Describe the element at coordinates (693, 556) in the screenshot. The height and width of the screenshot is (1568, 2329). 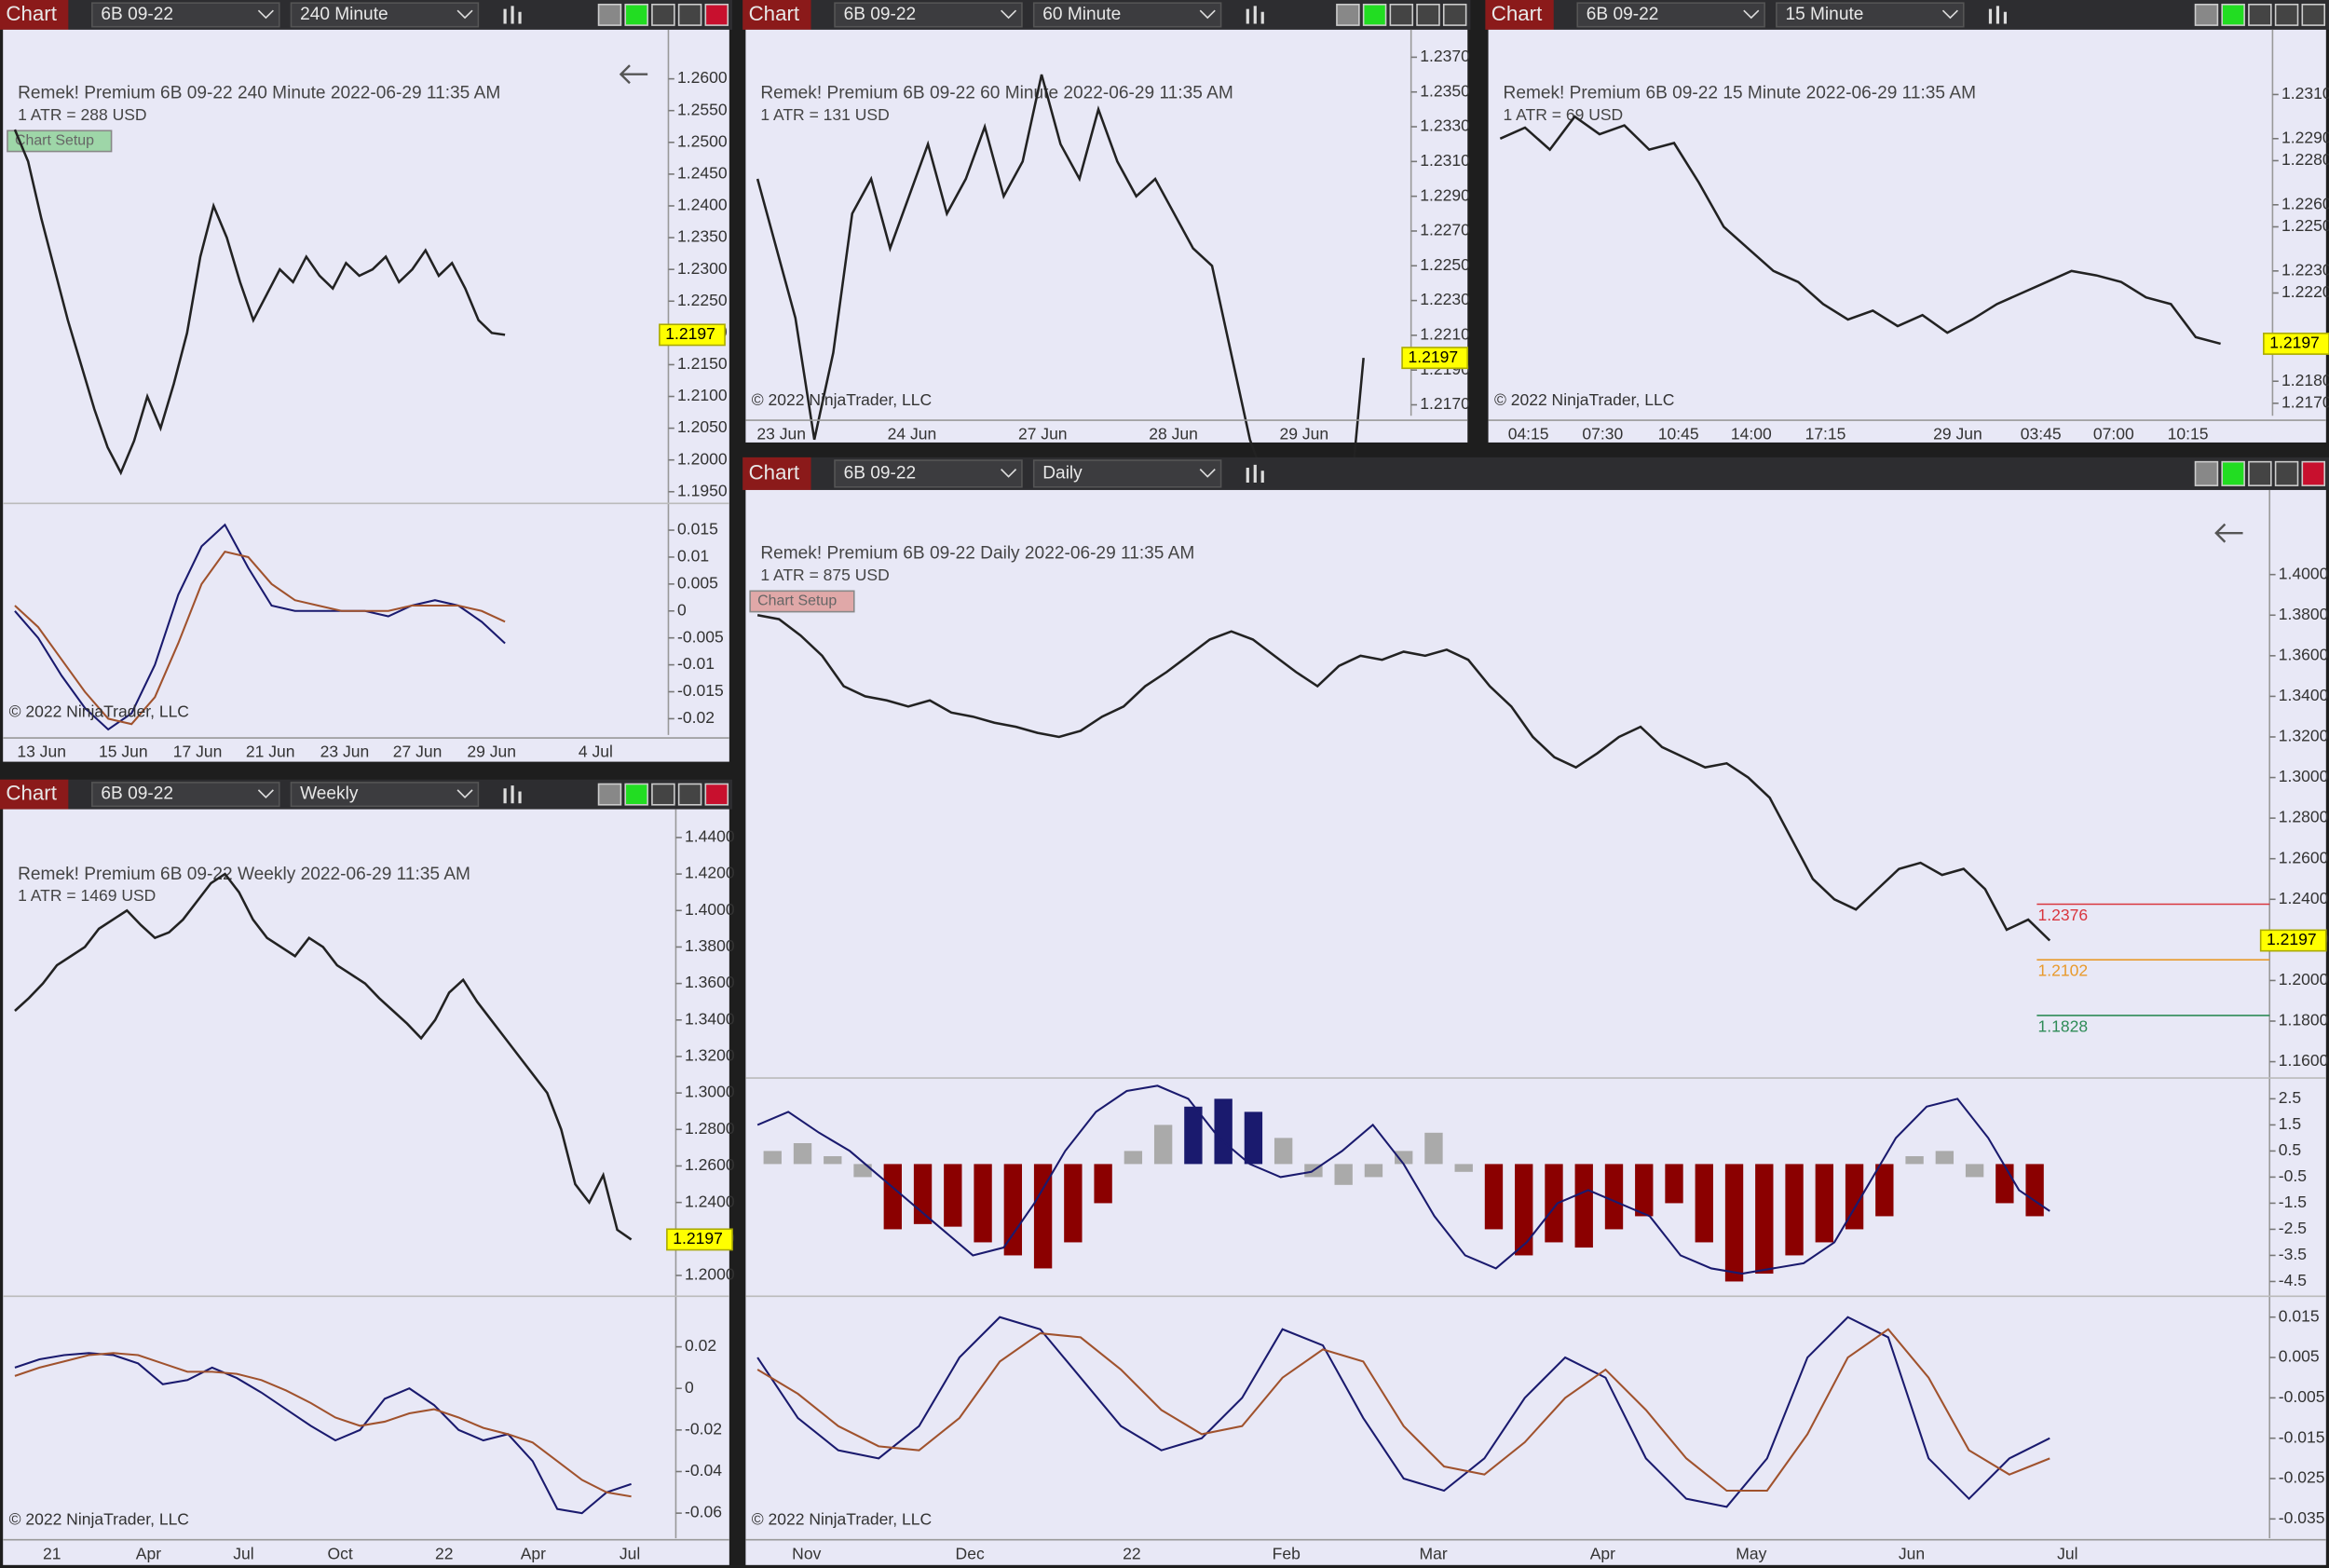
I see `y-tick-label: 0.01` at that location.